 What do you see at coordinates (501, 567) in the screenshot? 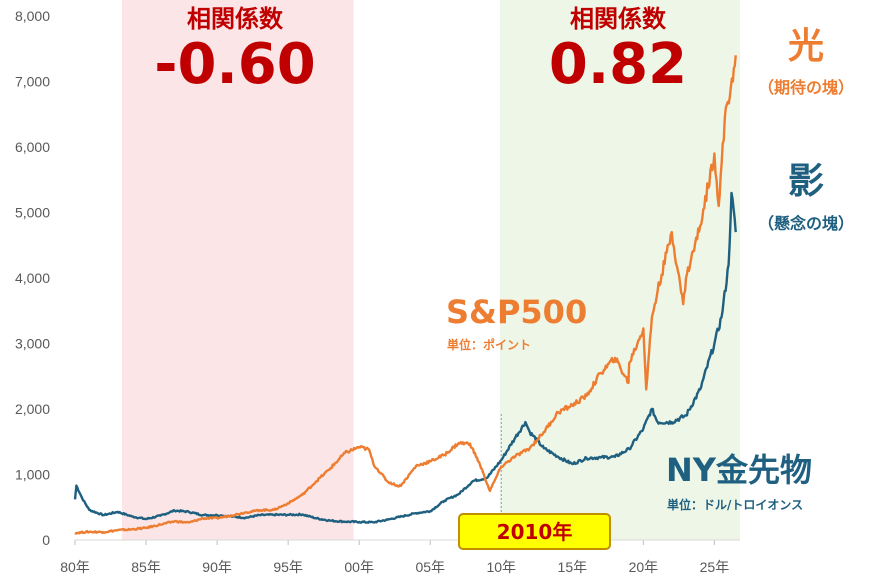
I see `x-tick-label: 10年` at bounding box center [501, 567].